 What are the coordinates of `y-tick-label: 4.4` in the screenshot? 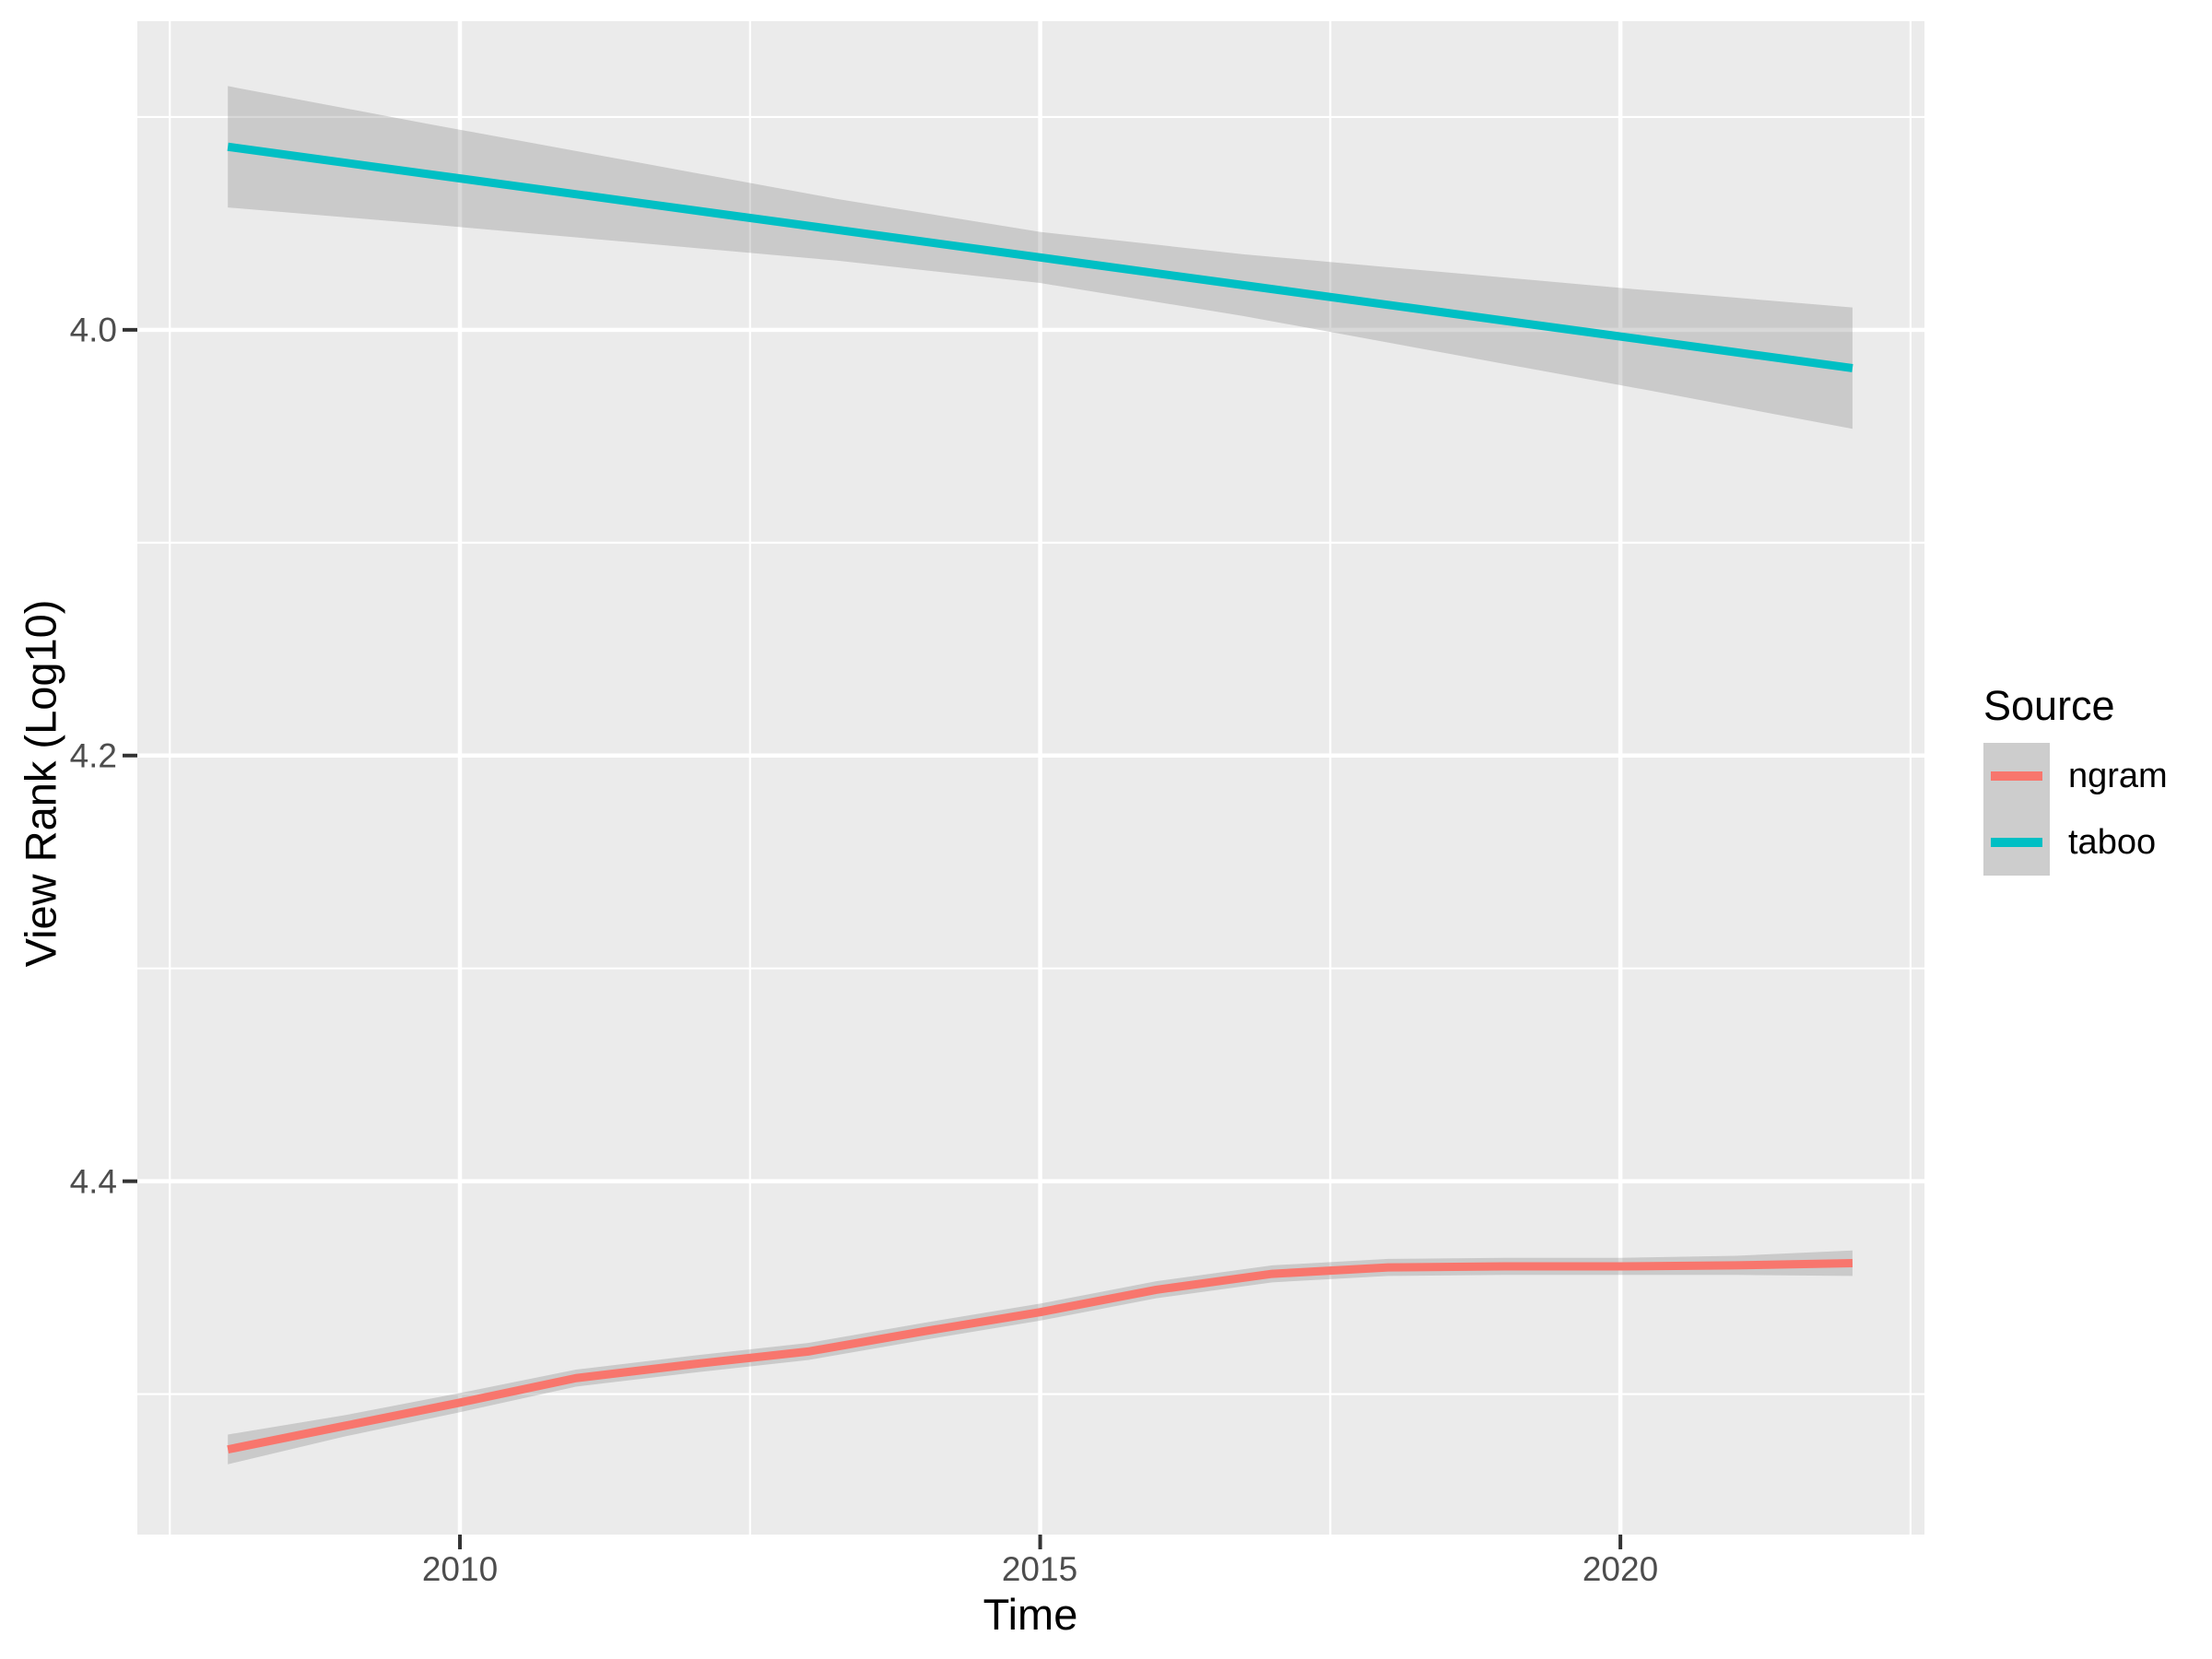 It's located at (93, 1181).